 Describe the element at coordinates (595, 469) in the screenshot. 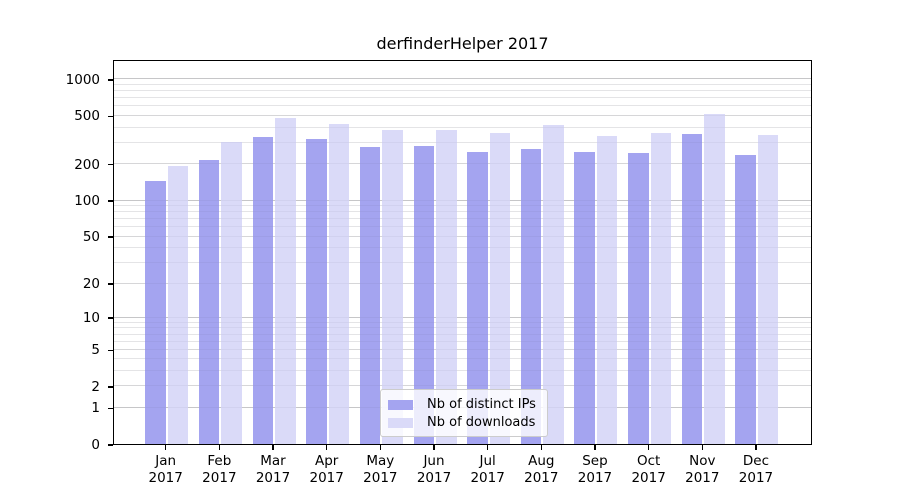

I see `x-tick-label: Sep 2017` at that location.